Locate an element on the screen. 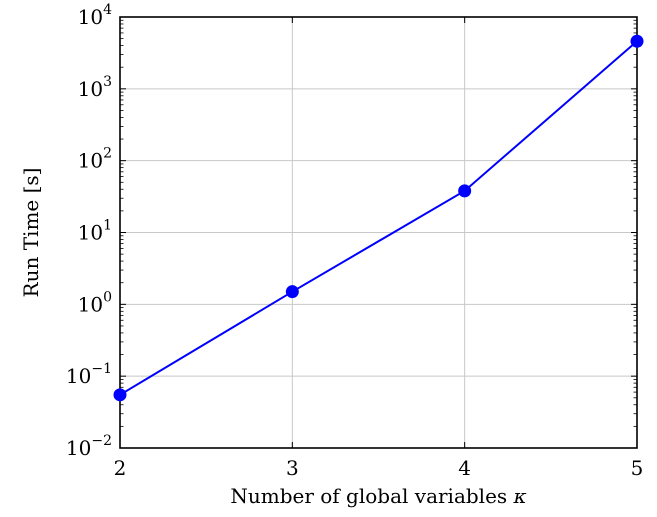  y-tick-label-exponent: −1 is located at coordinates (101, 369).